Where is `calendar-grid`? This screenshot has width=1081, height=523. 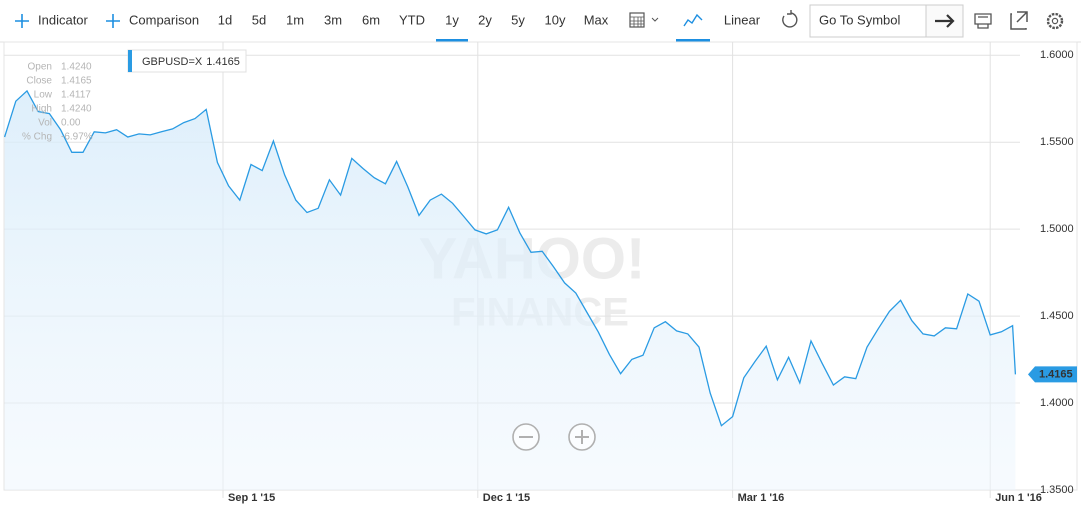 calendar-grid is located at coordinates (637, 21).